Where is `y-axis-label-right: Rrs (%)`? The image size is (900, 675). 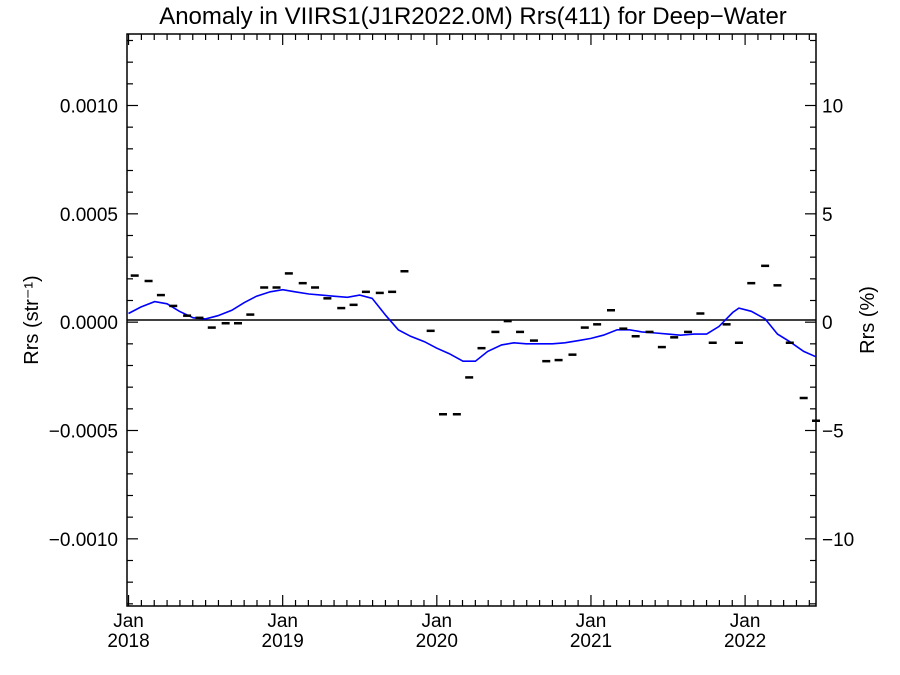
y-axis-label-right: Rrs (%) is located at coordinates (868, 320).